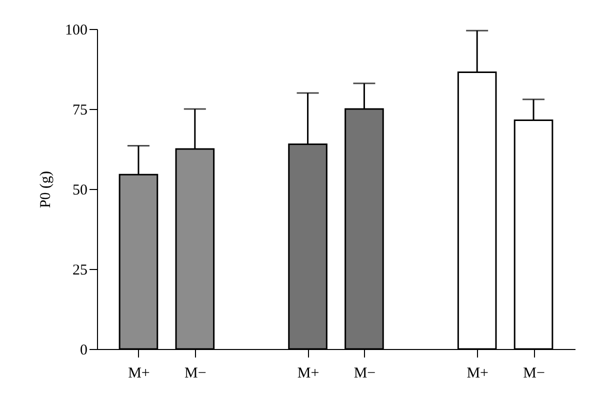 The image size is (600, 404). What do you see at coordinates (80, 110) in the screenshot?
I see `y-tick-label: 75` at bounding box center [80, 110].